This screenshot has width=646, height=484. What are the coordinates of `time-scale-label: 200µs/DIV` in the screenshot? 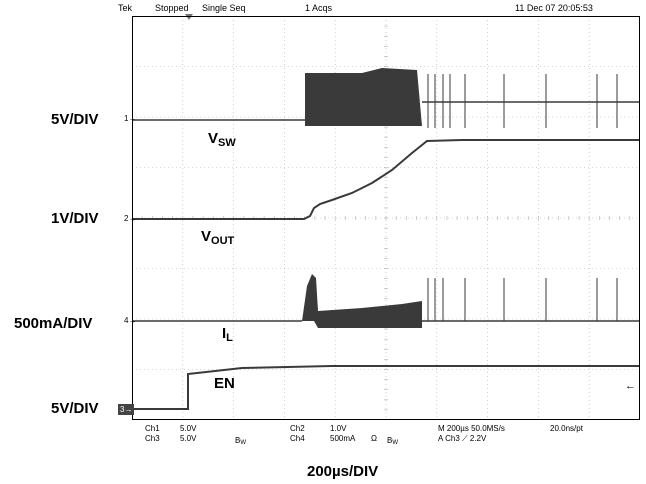 It's located at (343, 471).